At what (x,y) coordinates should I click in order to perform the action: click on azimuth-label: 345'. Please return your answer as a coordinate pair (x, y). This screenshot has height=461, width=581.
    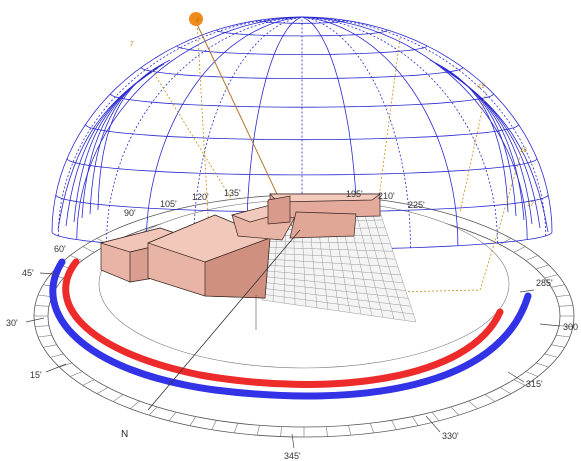
    Looking at the image, I should click on (292, 456).